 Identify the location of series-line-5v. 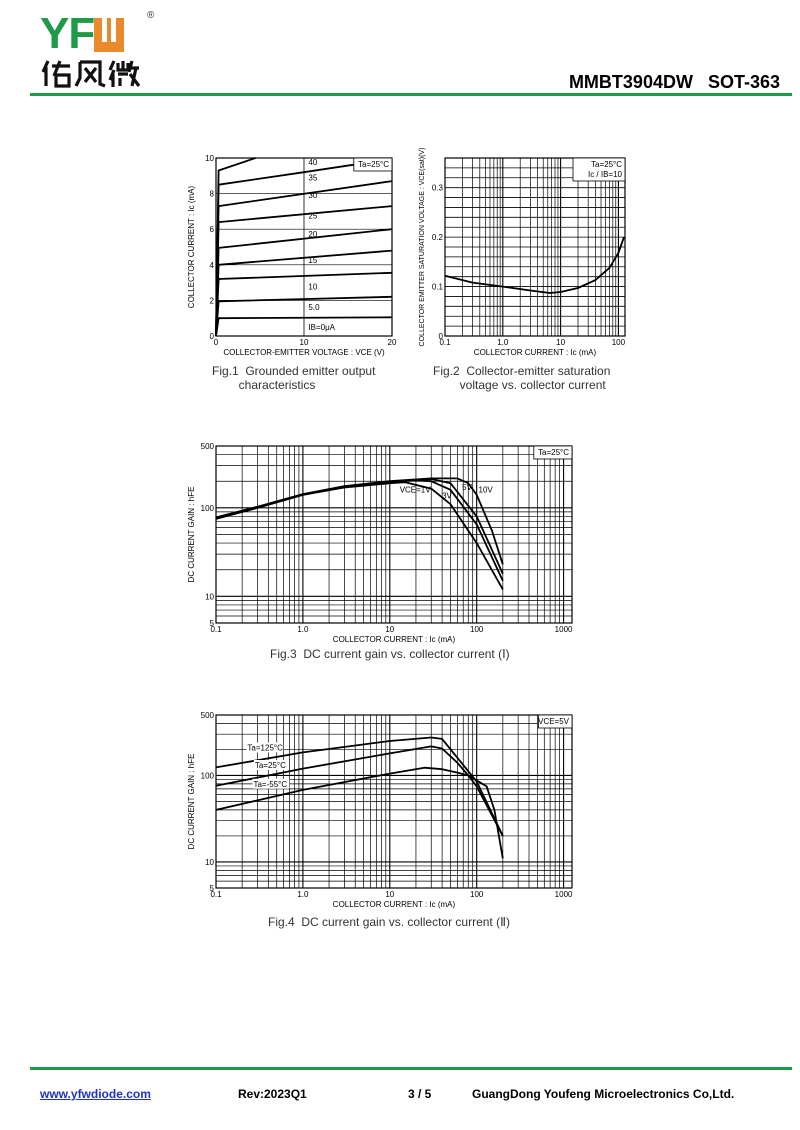
(359, 526).